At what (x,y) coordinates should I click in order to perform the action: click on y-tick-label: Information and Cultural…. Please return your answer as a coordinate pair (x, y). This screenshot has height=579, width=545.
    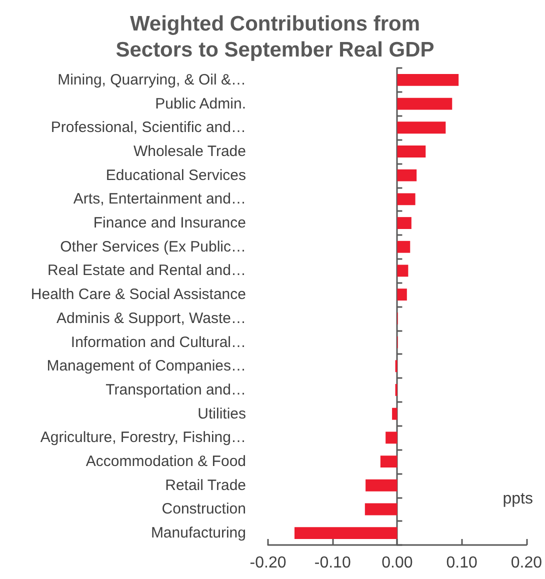
    Looking at the image, I should click on (158, 342).